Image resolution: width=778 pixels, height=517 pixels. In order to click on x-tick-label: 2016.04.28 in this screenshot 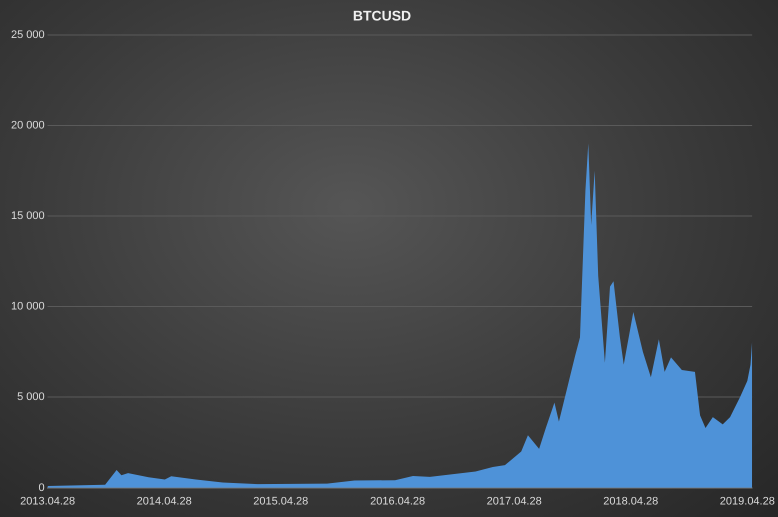, I will do `click(398, 501)`.